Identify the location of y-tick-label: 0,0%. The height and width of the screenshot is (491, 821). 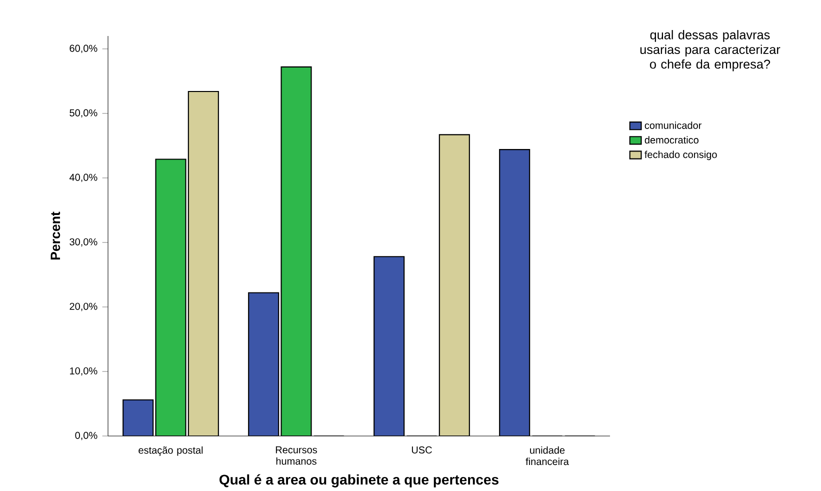
(86, 436).